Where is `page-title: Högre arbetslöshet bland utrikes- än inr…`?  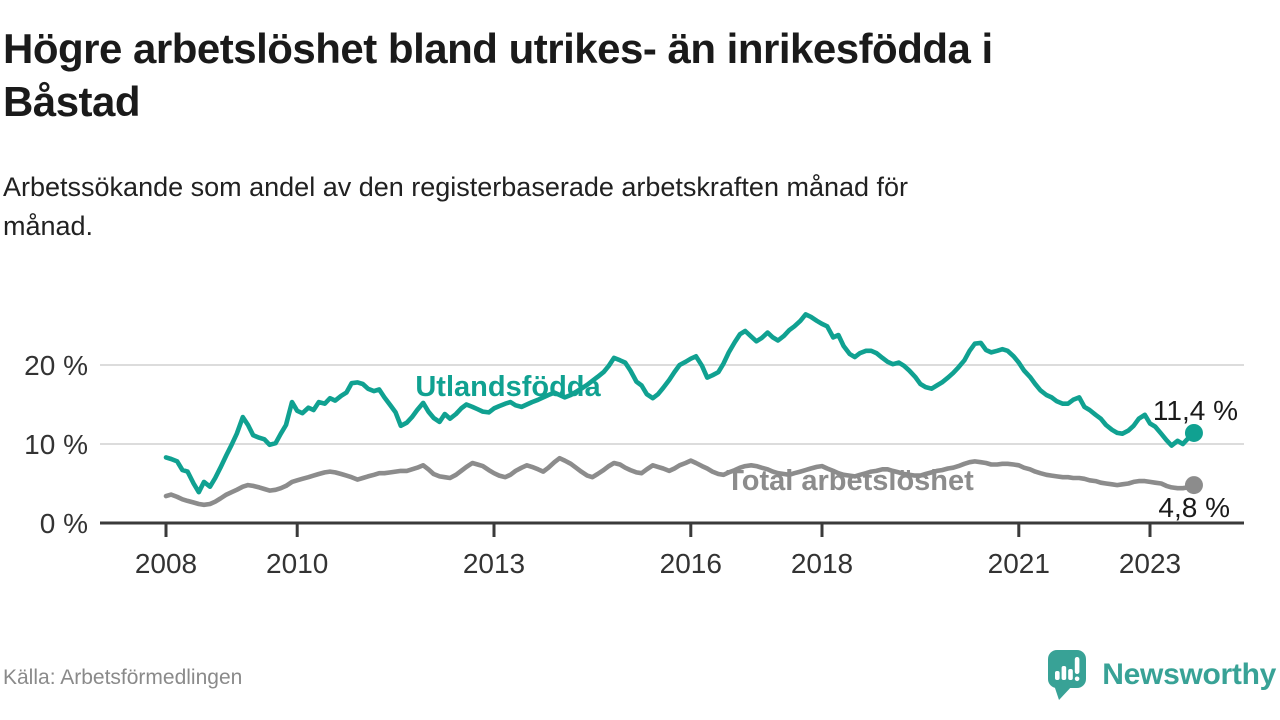 page-title: Högre arbetslöshet bland utrikes- än inr… is located at coordinates (638, 75).